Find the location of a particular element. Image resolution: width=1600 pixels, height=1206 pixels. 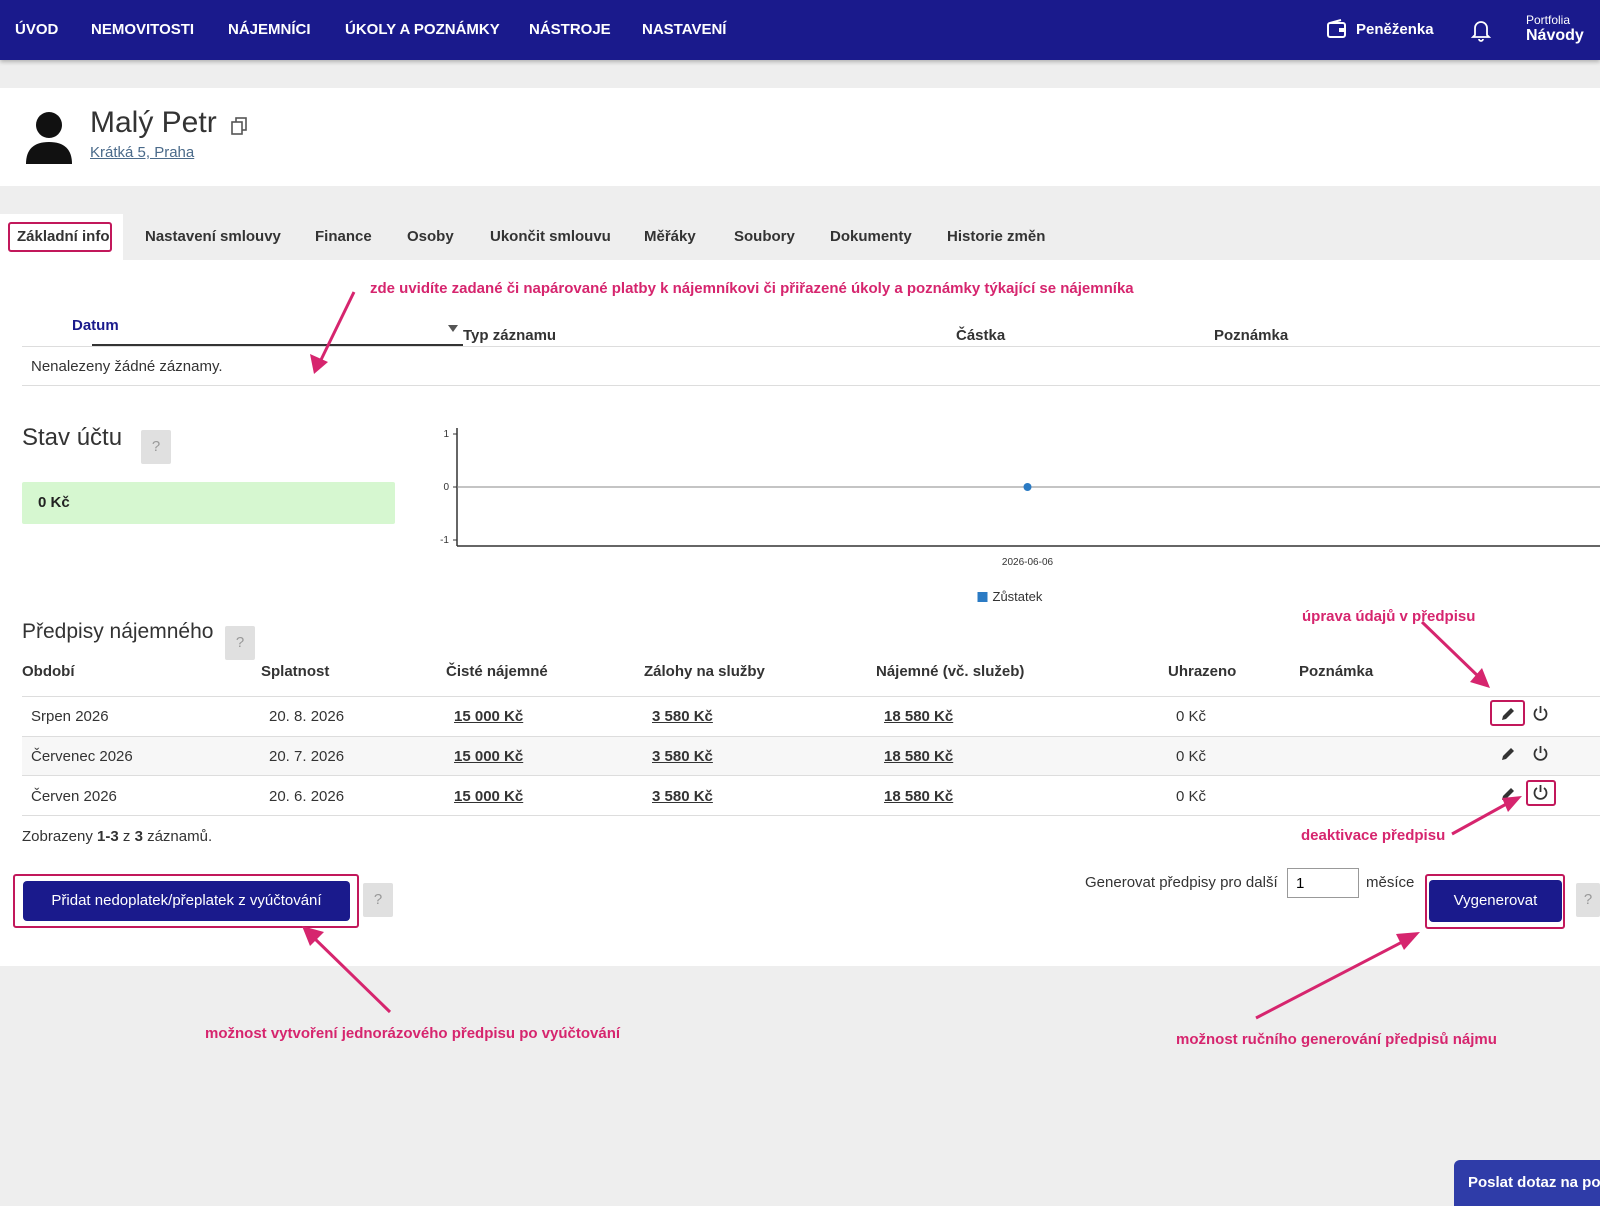

wallet-label: Peněženka is located at coordinates (1395, 29).